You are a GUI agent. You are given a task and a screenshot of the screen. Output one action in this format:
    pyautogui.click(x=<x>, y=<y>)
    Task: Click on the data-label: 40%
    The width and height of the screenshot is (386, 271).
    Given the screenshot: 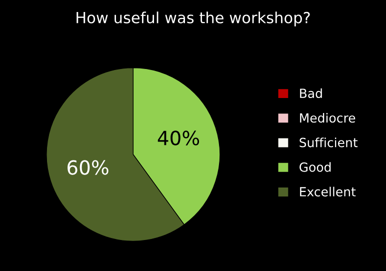 What is the action you would take?
    pyautogui.click(x=179, y=138)
    